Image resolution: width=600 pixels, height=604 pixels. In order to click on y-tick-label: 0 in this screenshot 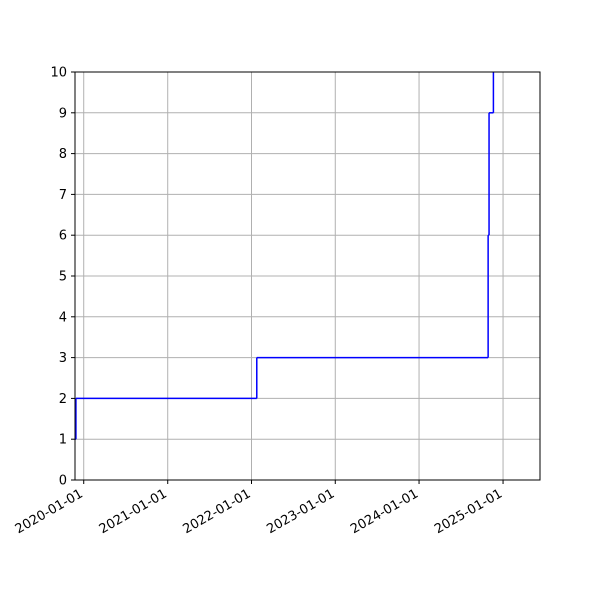, I will do `click(63, 481)`.